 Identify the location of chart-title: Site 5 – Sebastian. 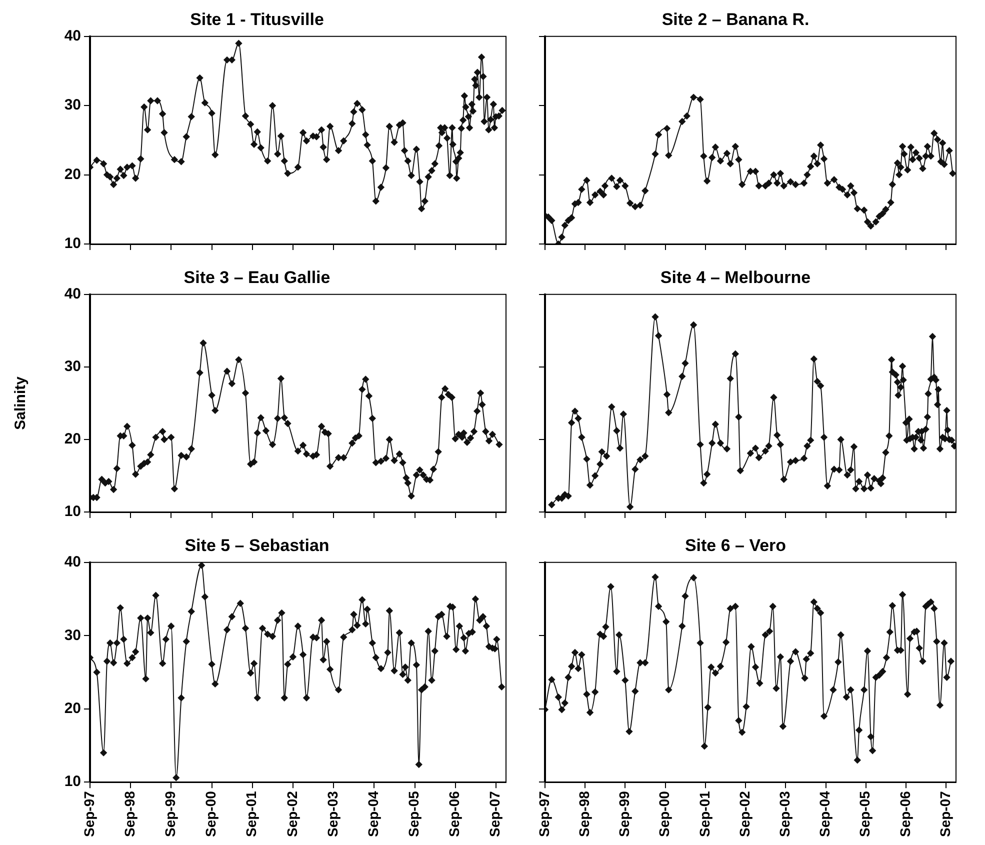
(257, 545).